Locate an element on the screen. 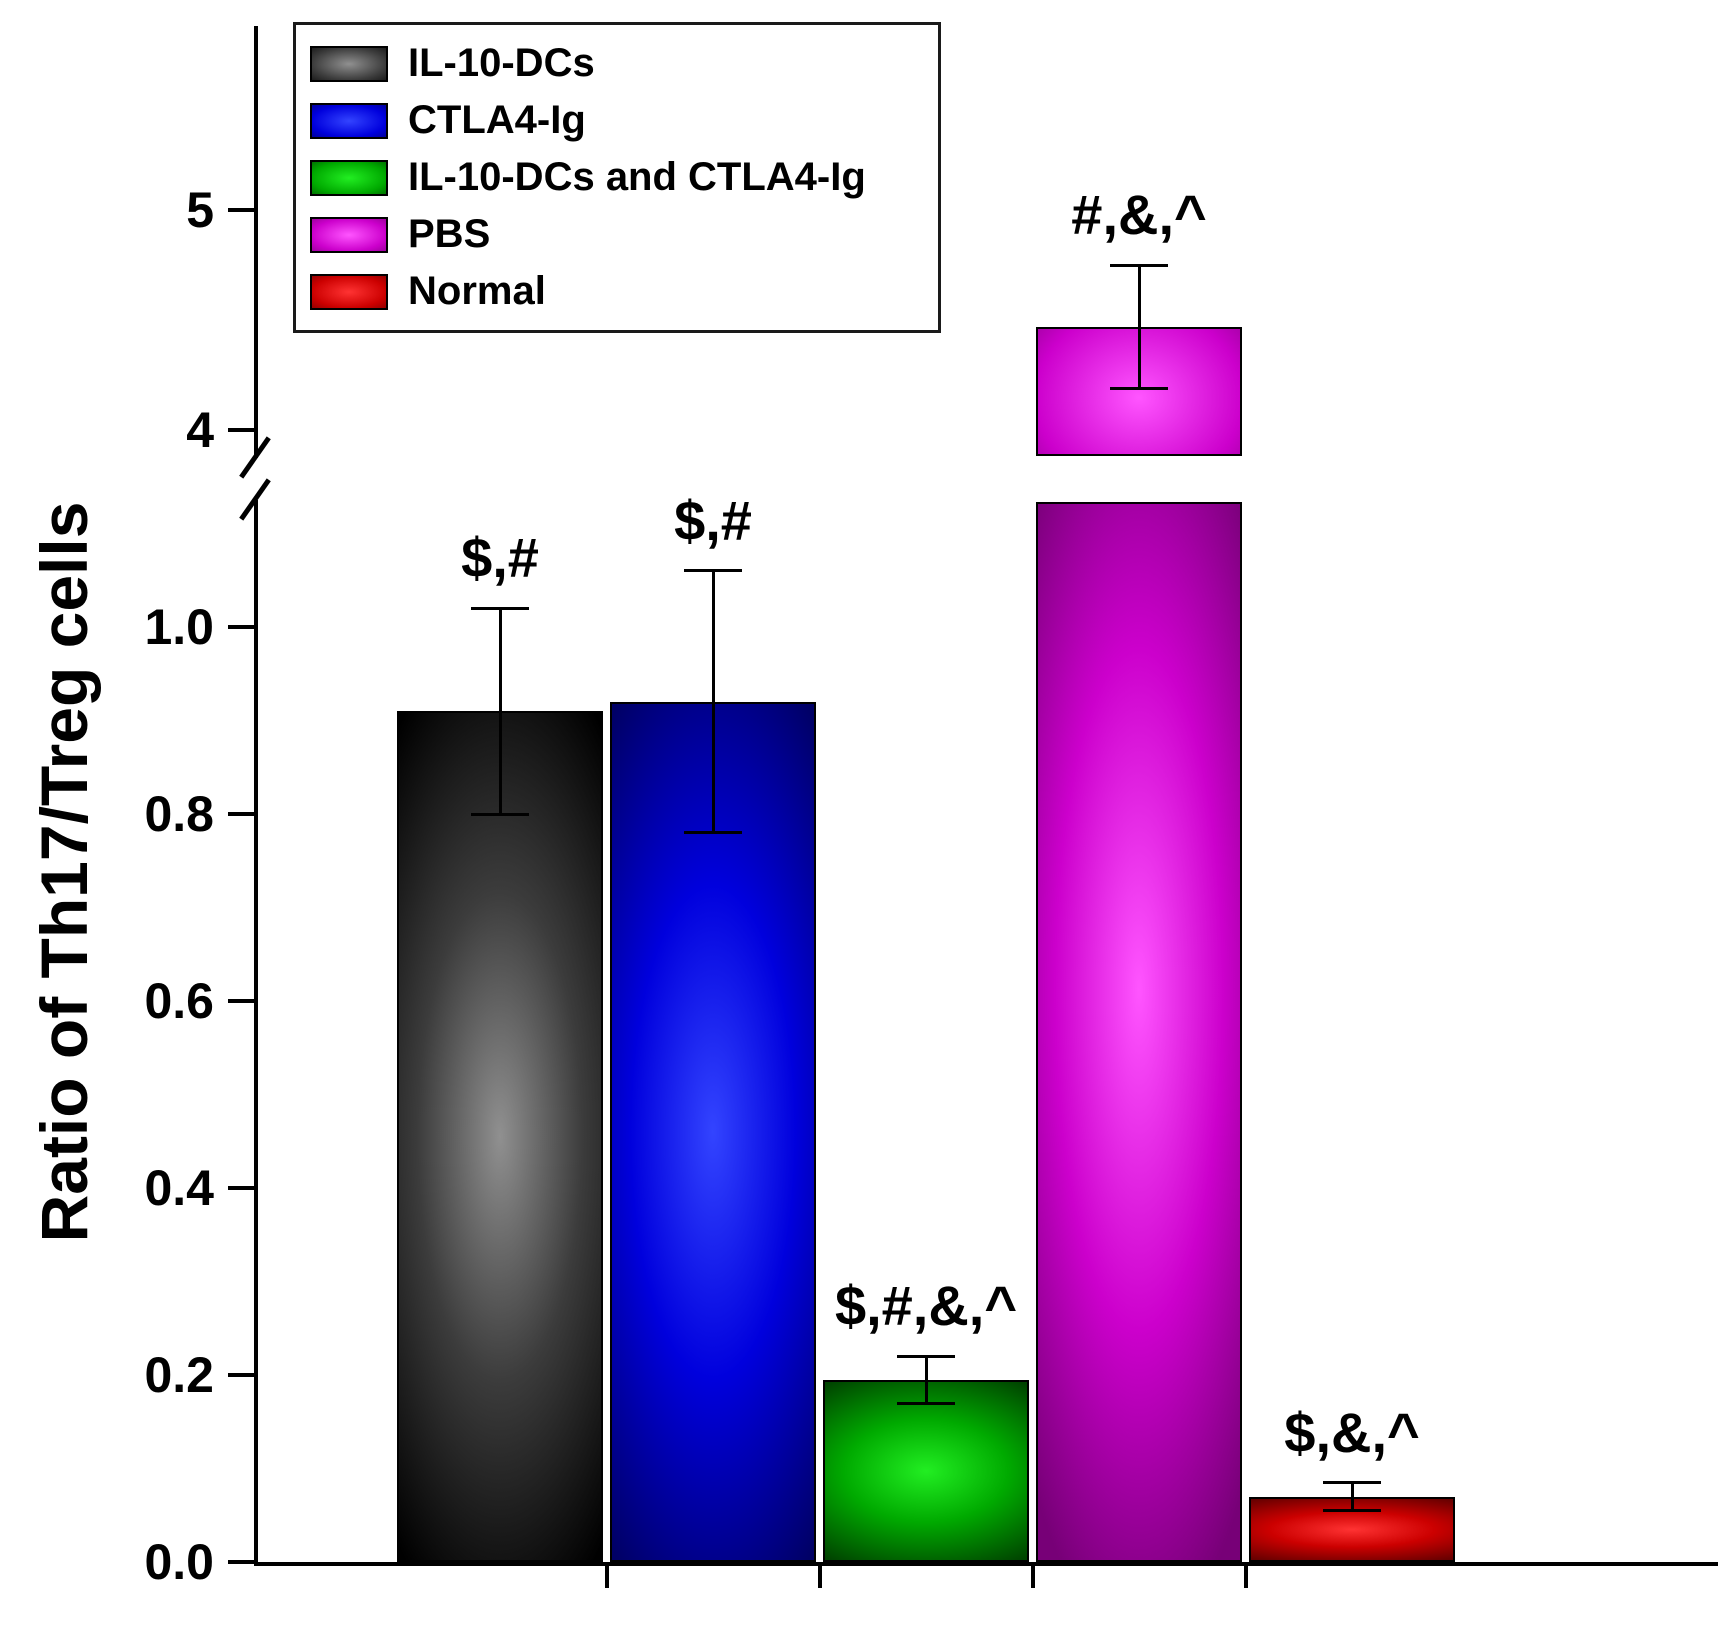  legend-label: IL-10-DCs is located at coordinates (501, 63).